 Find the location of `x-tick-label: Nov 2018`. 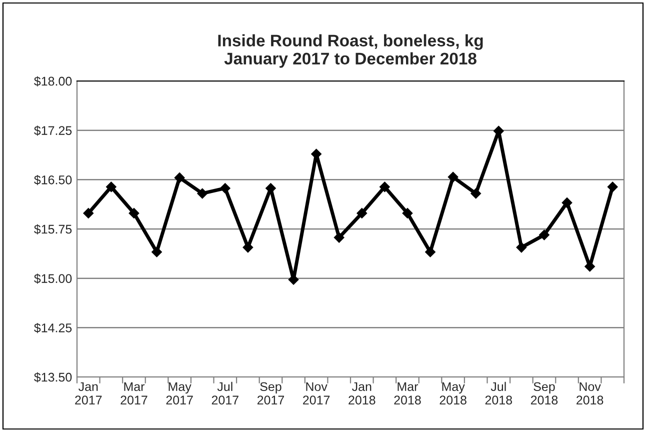

x-tick-label: Nov 2018 is located at coordinates (590, 393).